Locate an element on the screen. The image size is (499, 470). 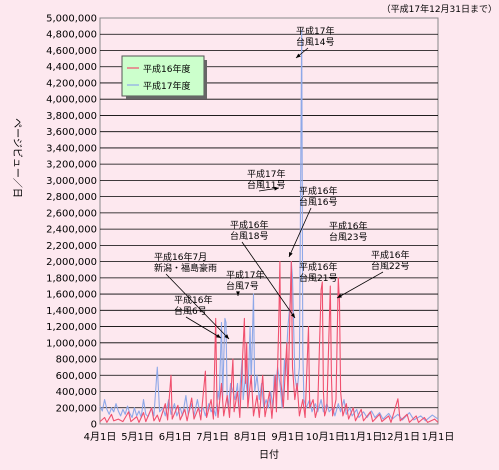
x-tick-label: 9月1日 is located at coordinates (287, 437).